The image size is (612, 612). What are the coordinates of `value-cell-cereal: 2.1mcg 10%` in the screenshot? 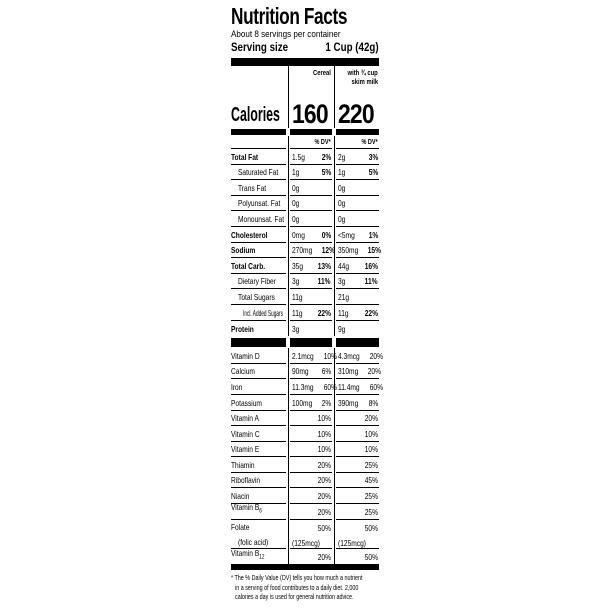 It's located at (313, 356).